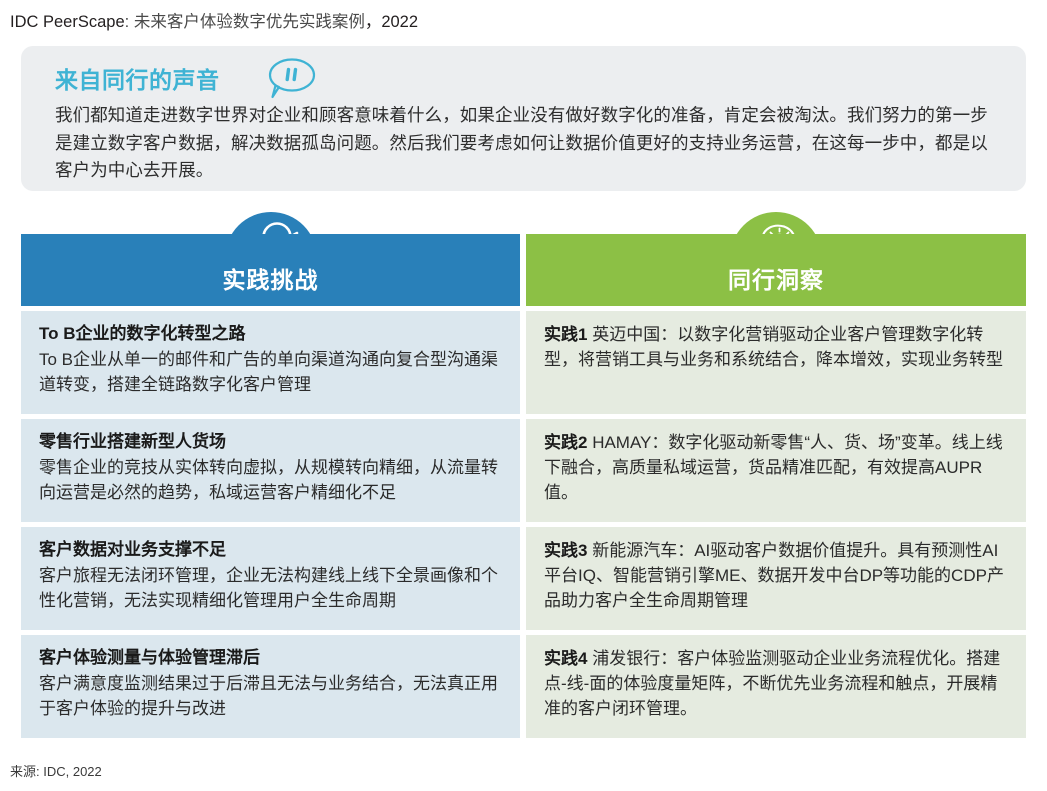 This screenshot has height=791, width=1047. What do you see at coordinates (566, 442) in the screenshot?
I see `insight-lead: 实践2` at bounding box center [566, 442].